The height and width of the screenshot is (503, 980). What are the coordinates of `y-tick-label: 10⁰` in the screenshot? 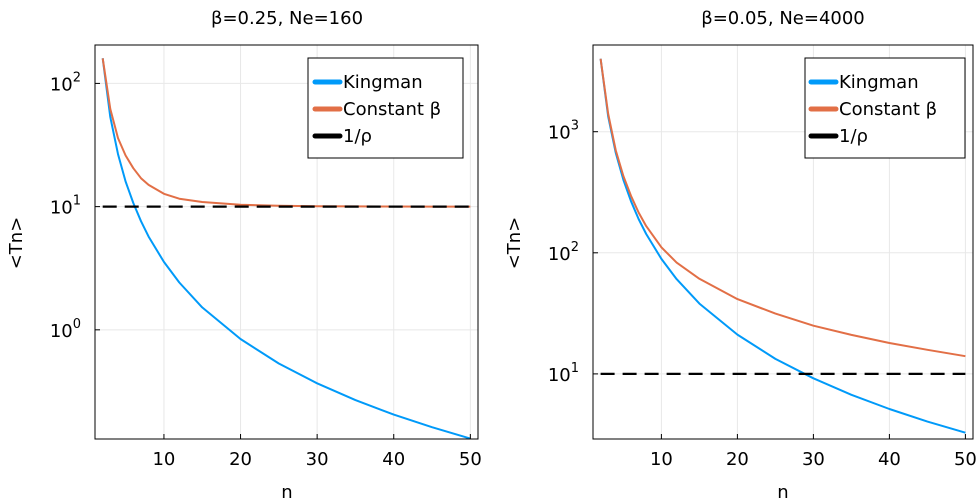 It's located at (65, 329).